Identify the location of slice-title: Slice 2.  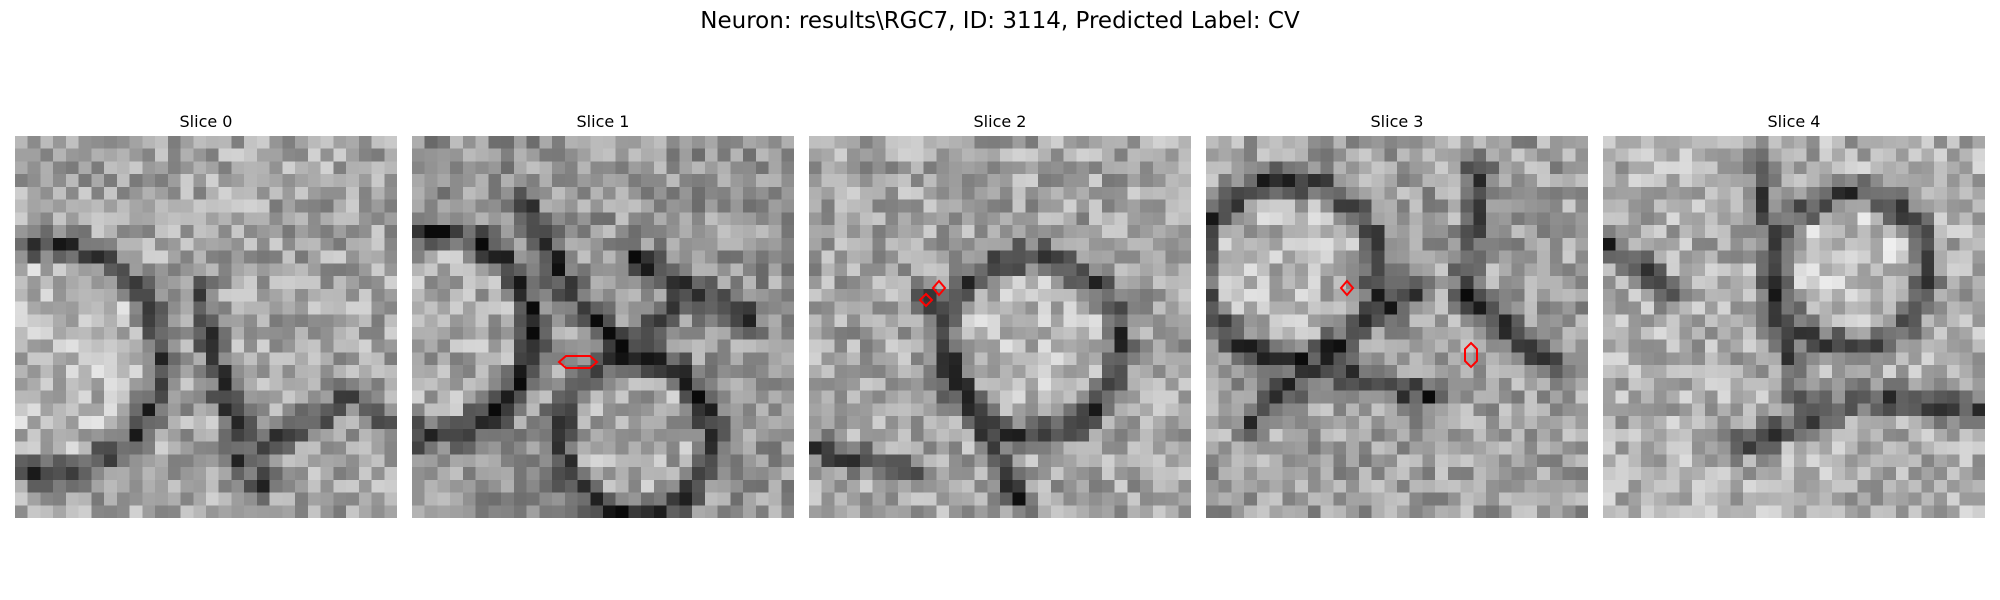
(1000, 121).